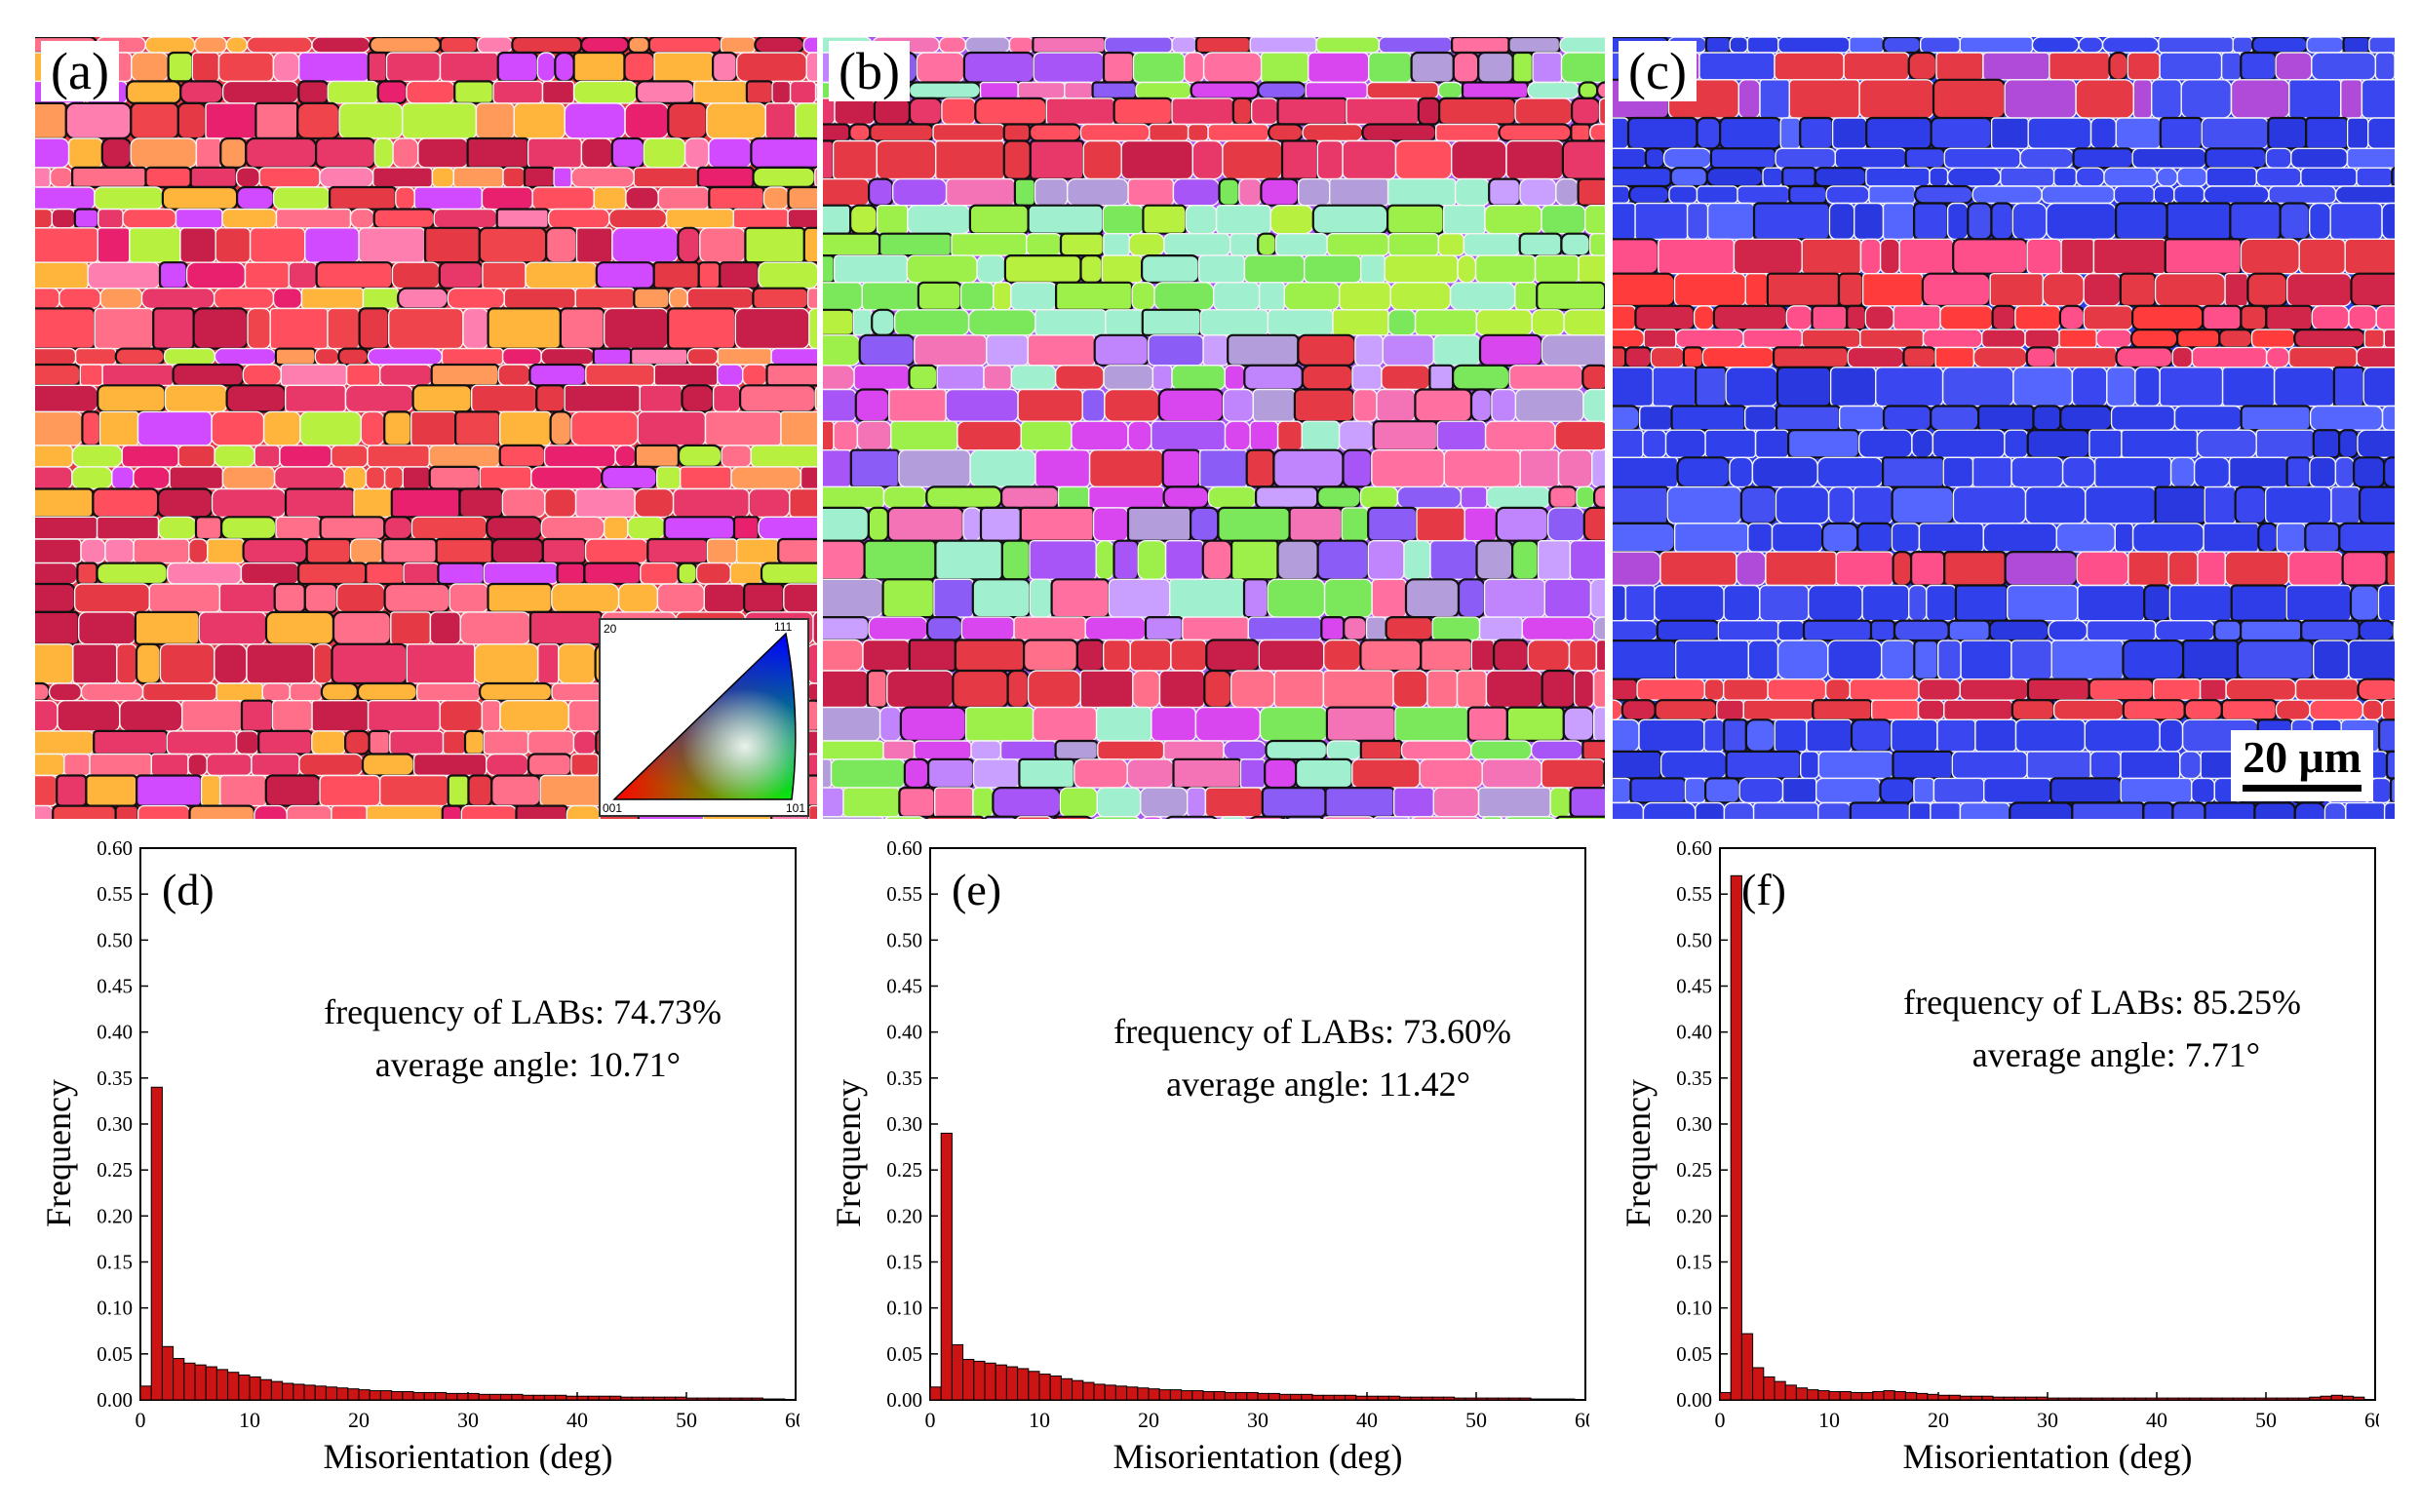  I want to click on y-axis-label: Frequency, so click(58, 1153).